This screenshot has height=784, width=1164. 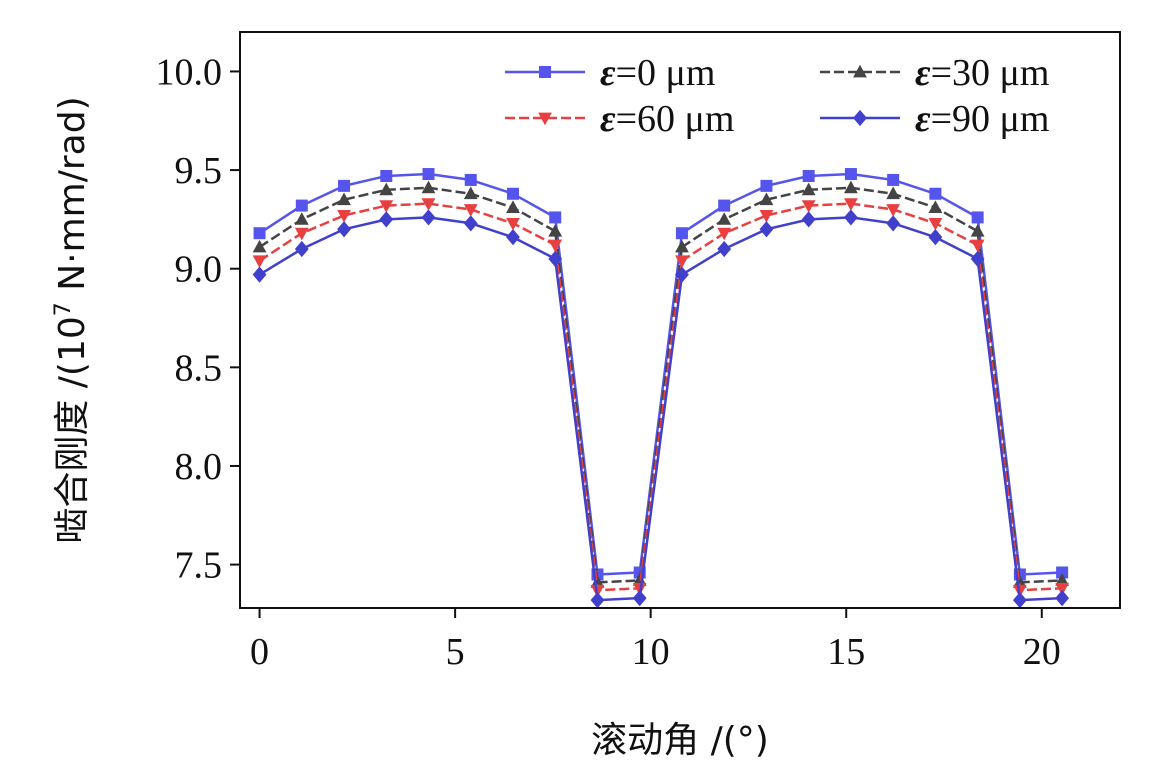 What do you see at coordinates (198, 319) in the screenshot?
I see `y-axis: 7.5 8.0 8.5 9.0 9.5 10.0` at bounding box center [198, 319].